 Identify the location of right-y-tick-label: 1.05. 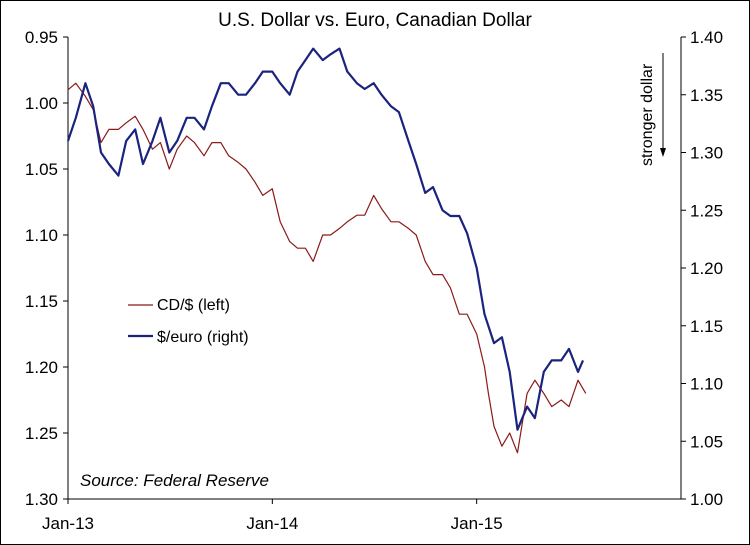
(706, 441).